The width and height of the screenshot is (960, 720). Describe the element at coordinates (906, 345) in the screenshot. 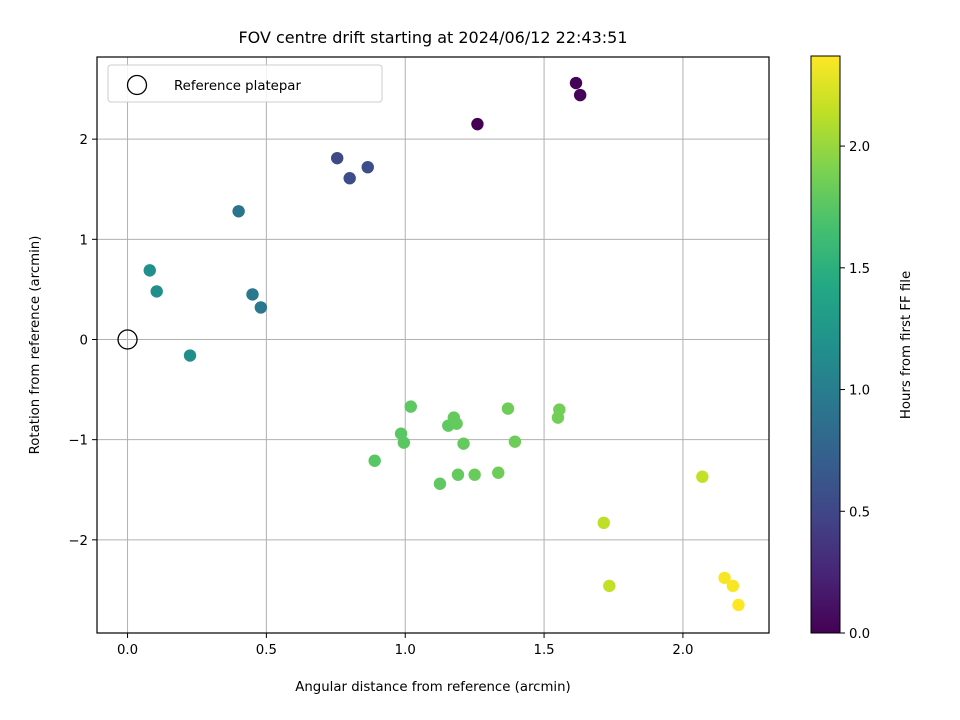

I see `colorbar-label: Hours from first FF file` at that location.